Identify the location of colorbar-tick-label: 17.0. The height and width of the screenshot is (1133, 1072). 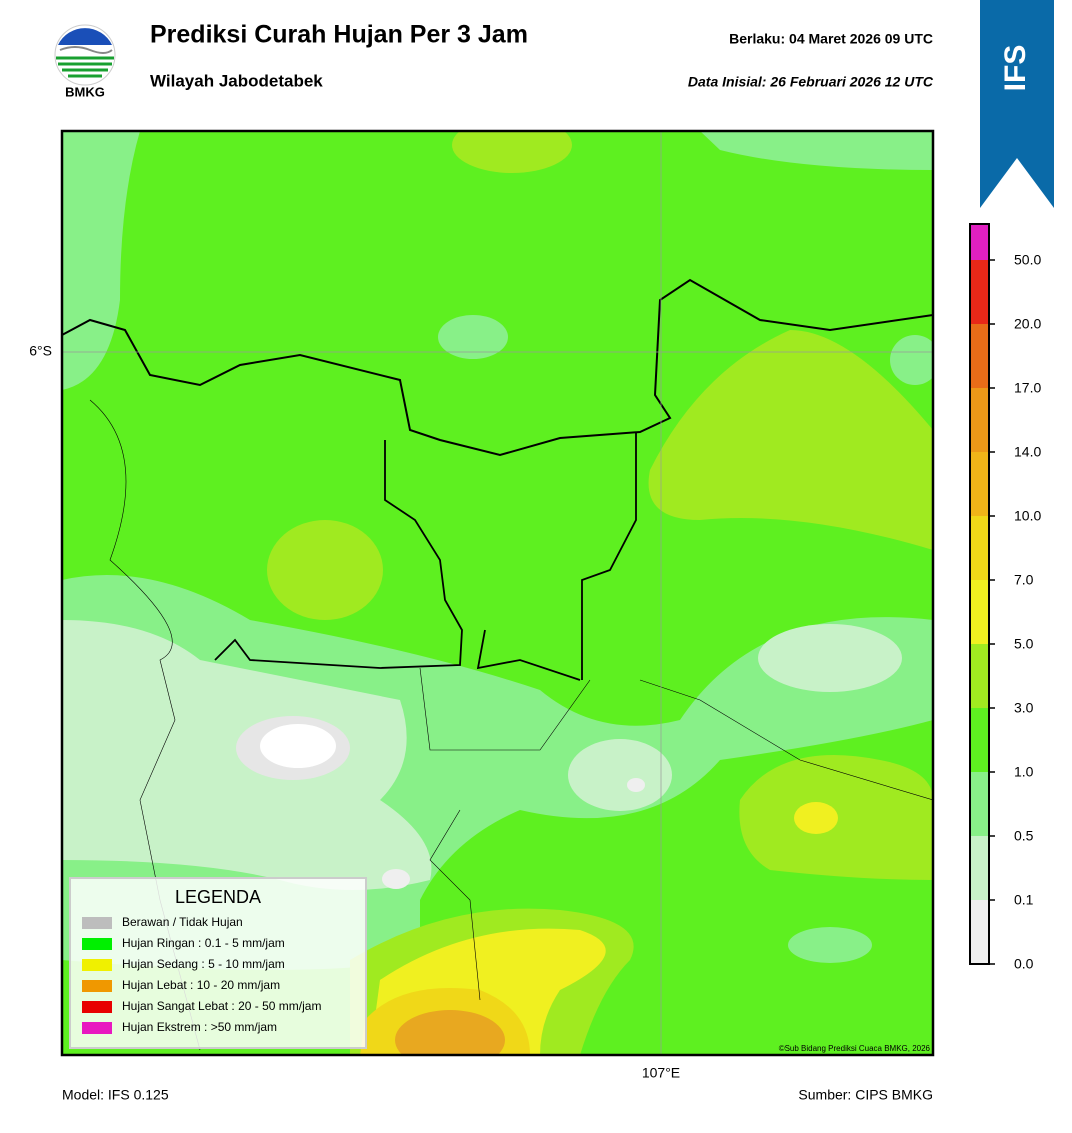
(1027, 388).